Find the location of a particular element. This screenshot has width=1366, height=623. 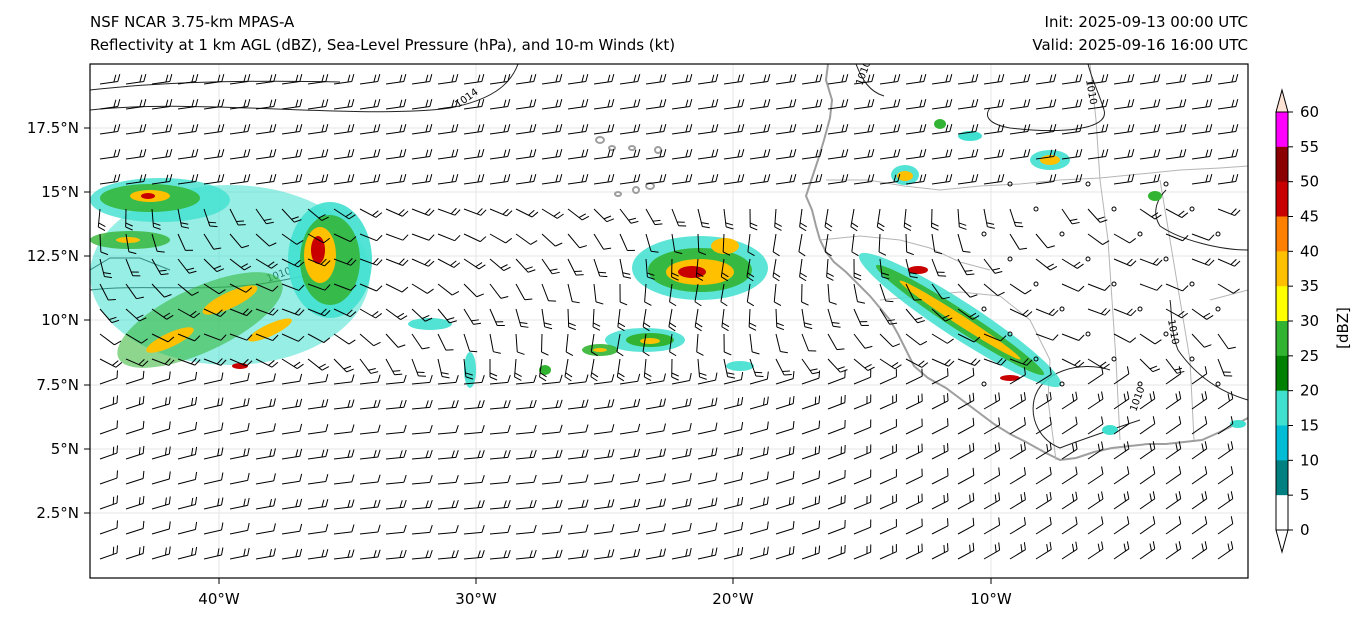

cape-verde-islands is located at coordinates (628, 166).